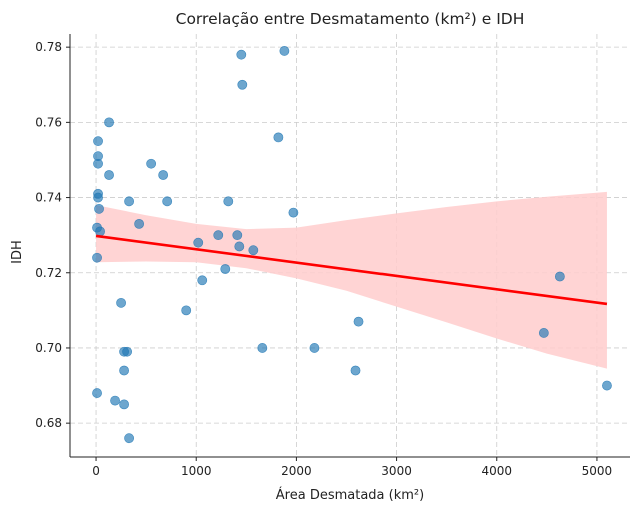  I want to click on y-tick-label: 0.74, so click(48, 198).